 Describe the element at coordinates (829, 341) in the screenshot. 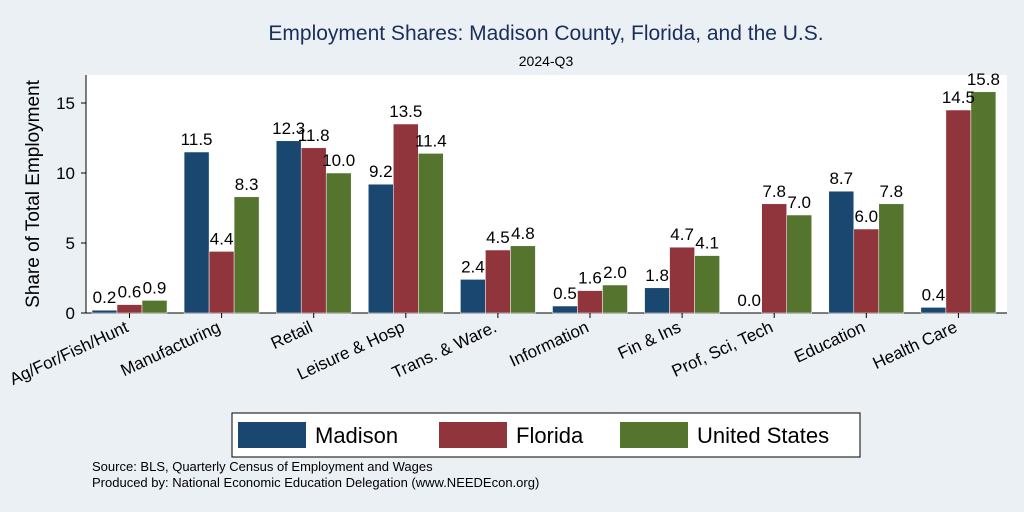

I see `x-tick-label: Education` at that location.